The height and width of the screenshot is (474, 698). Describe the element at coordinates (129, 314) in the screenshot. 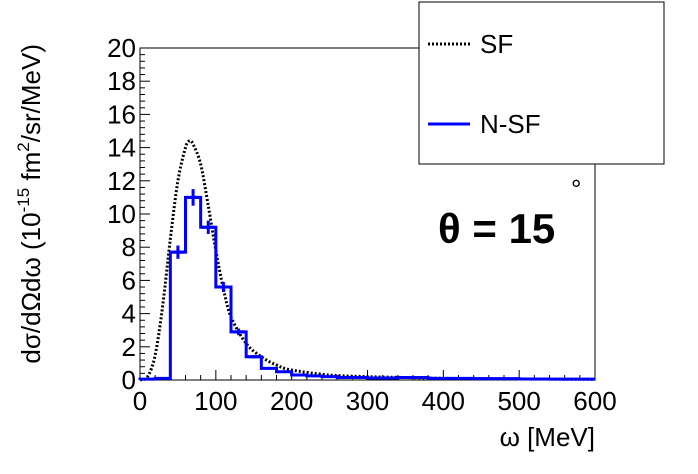

I see `y-tick-label: 4` at that location.